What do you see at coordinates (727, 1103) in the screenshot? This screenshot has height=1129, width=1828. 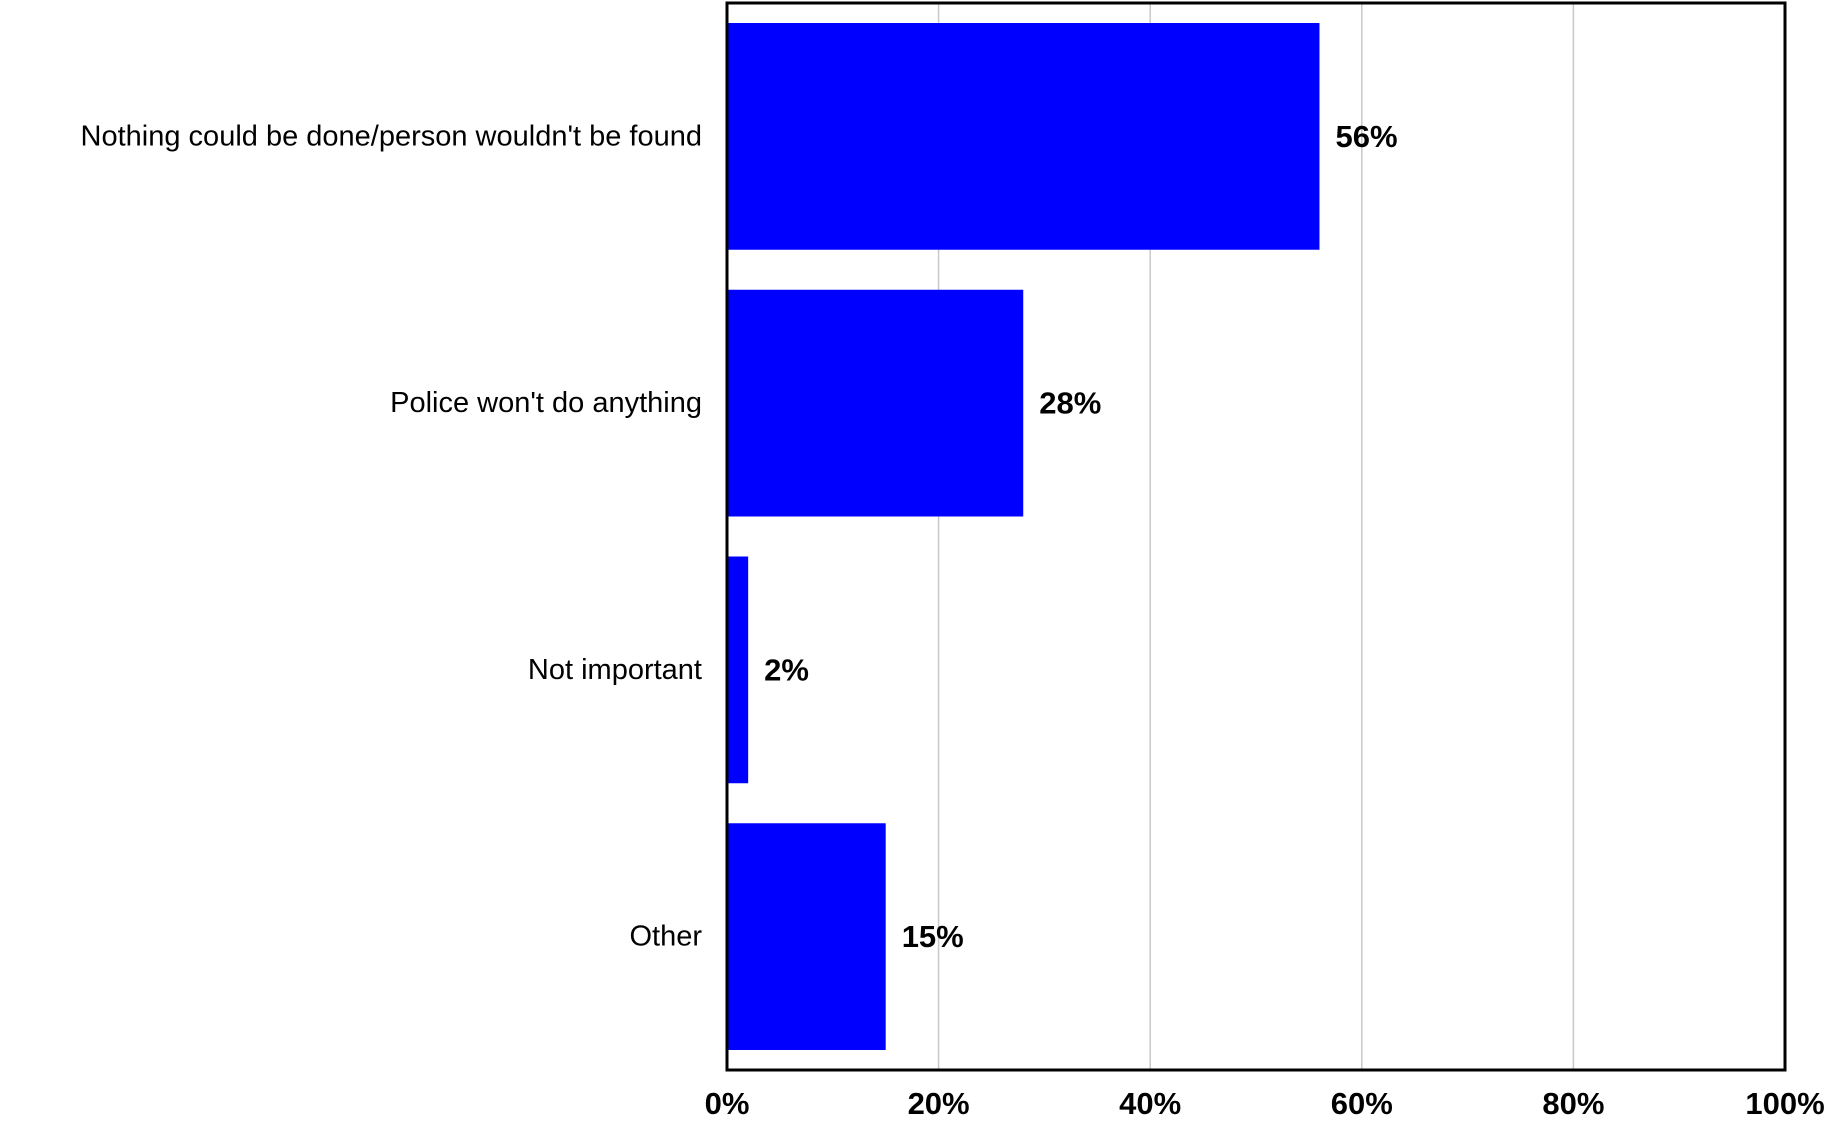 I see `x-tick-label-0: 0%` at bounding box center [727, 1103].